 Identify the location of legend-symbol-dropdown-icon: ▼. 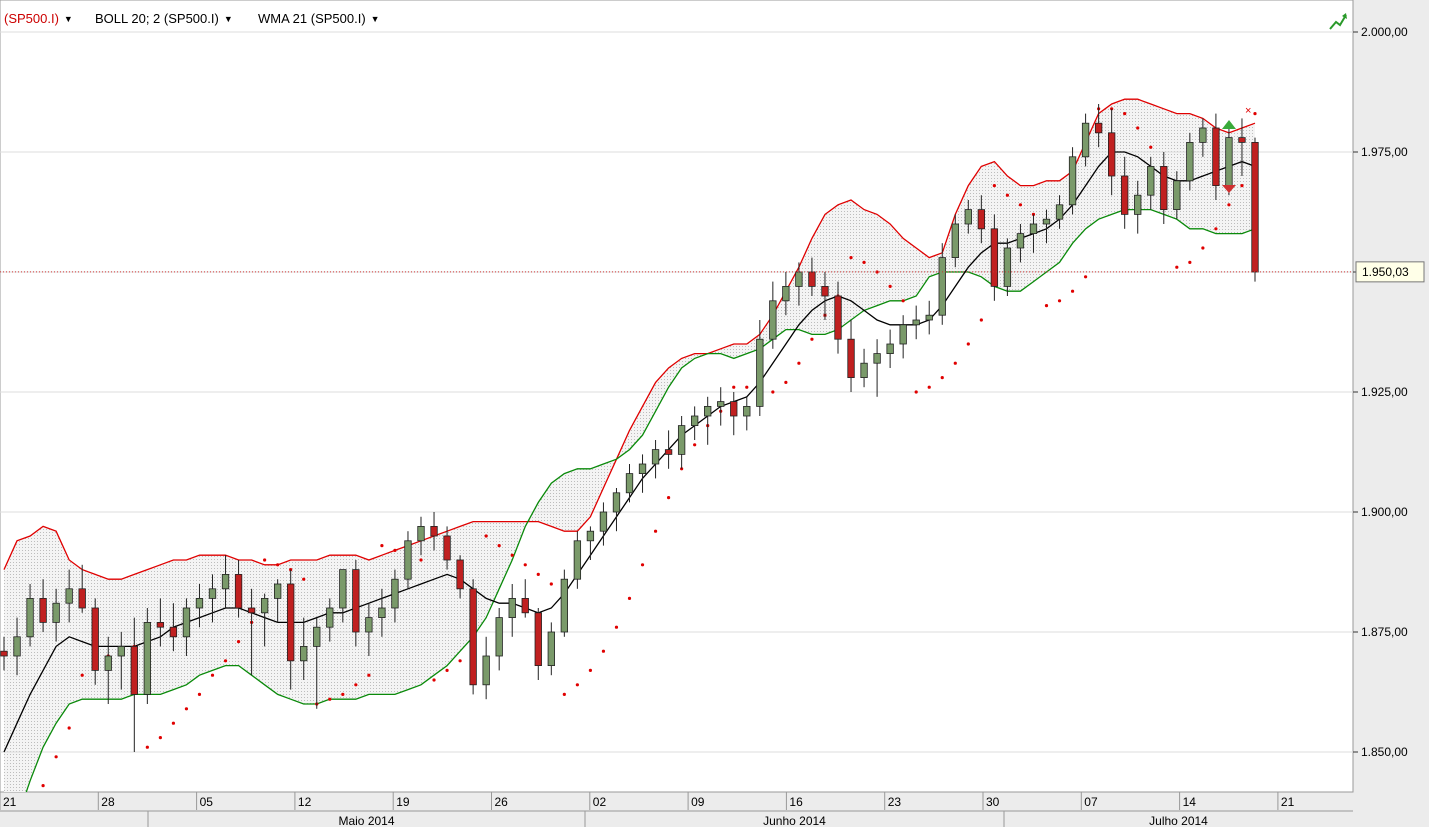
(68, 19).